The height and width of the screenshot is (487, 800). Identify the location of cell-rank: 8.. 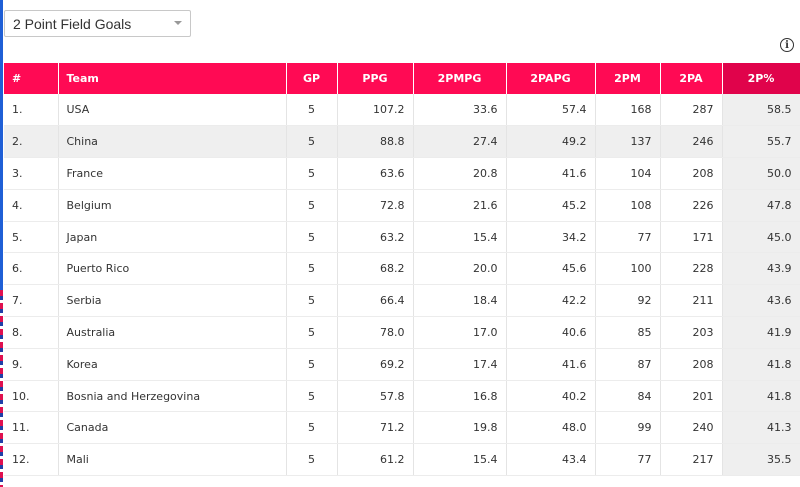
(31, 332).